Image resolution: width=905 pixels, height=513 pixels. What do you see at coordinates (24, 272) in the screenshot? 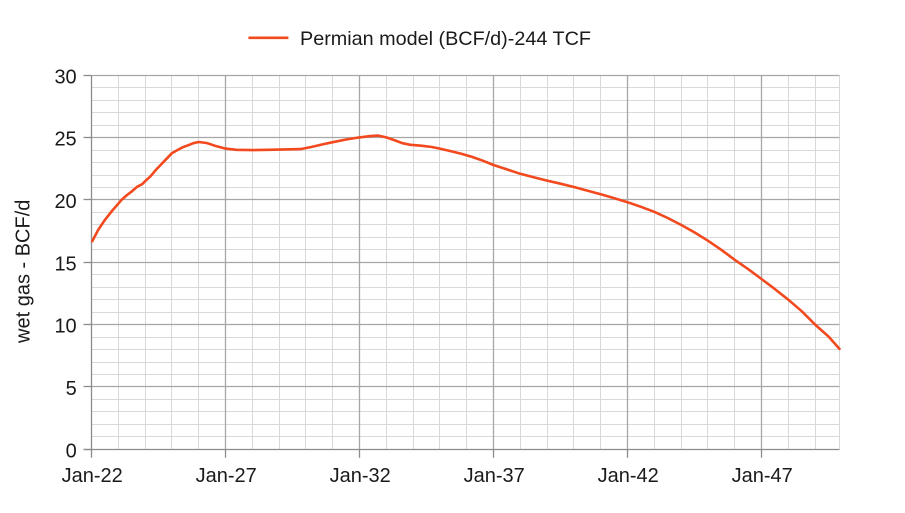
I see `svg-text: wet gas - BCF/d` at bounding box center [24, 272].